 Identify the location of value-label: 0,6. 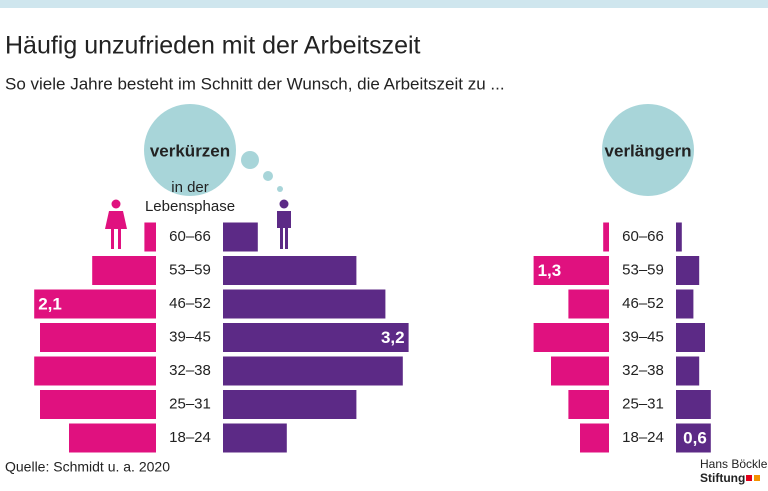
(695, 437).